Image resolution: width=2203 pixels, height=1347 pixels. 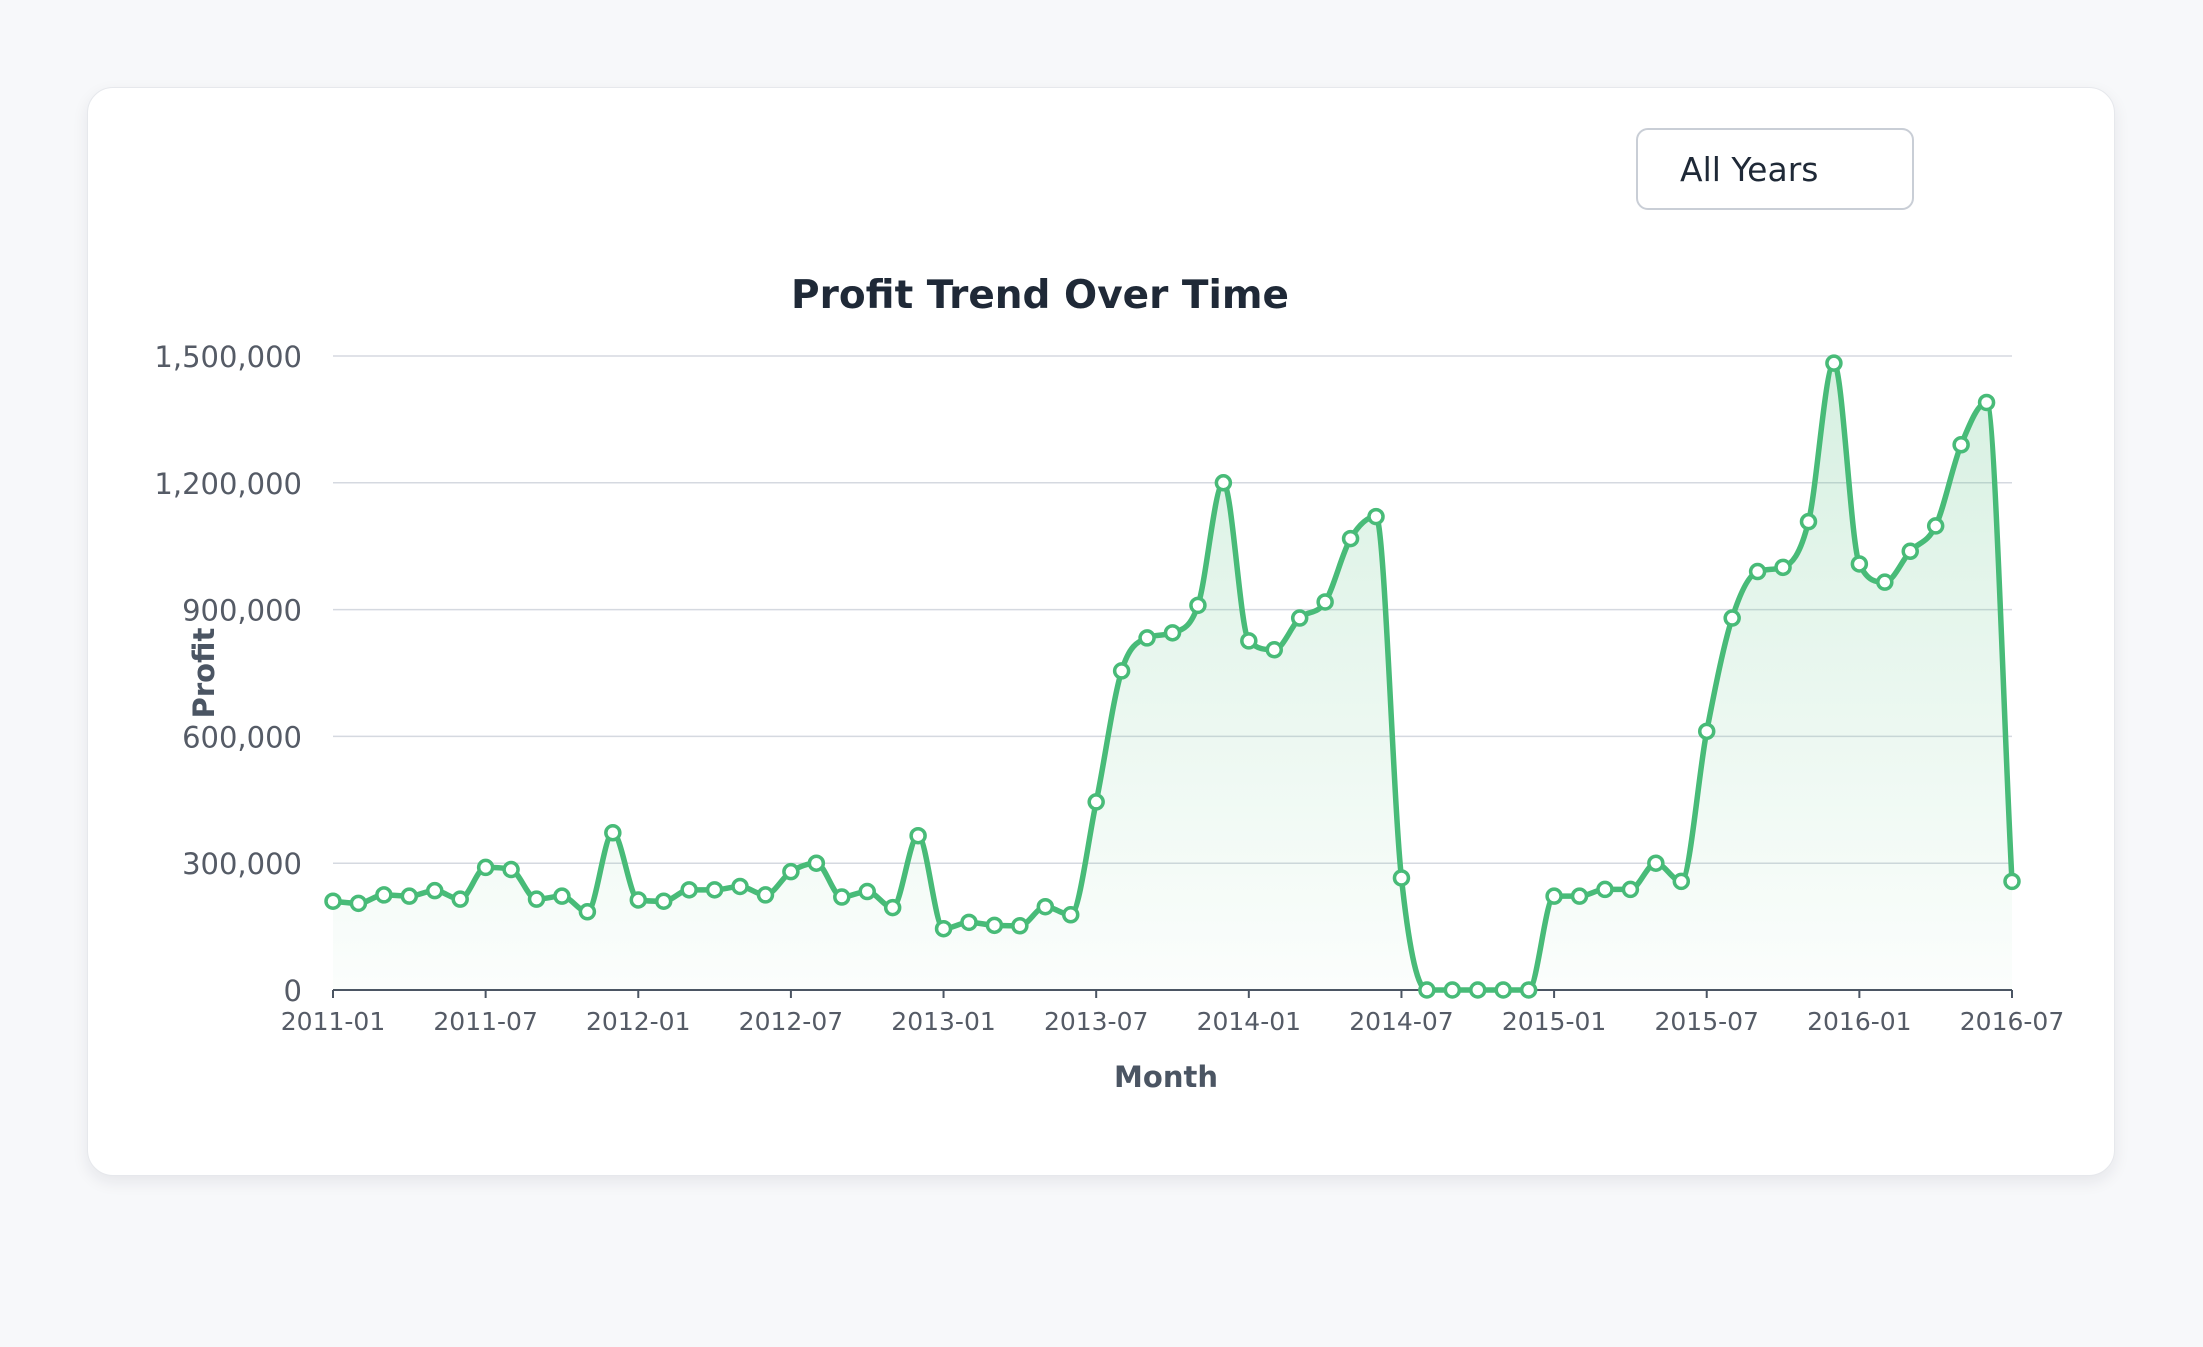 What do you see at coordinates (943, 1021) in the screenshot?
I see `x-tick-label: 2013-01` at bounding box center [943, 1021].